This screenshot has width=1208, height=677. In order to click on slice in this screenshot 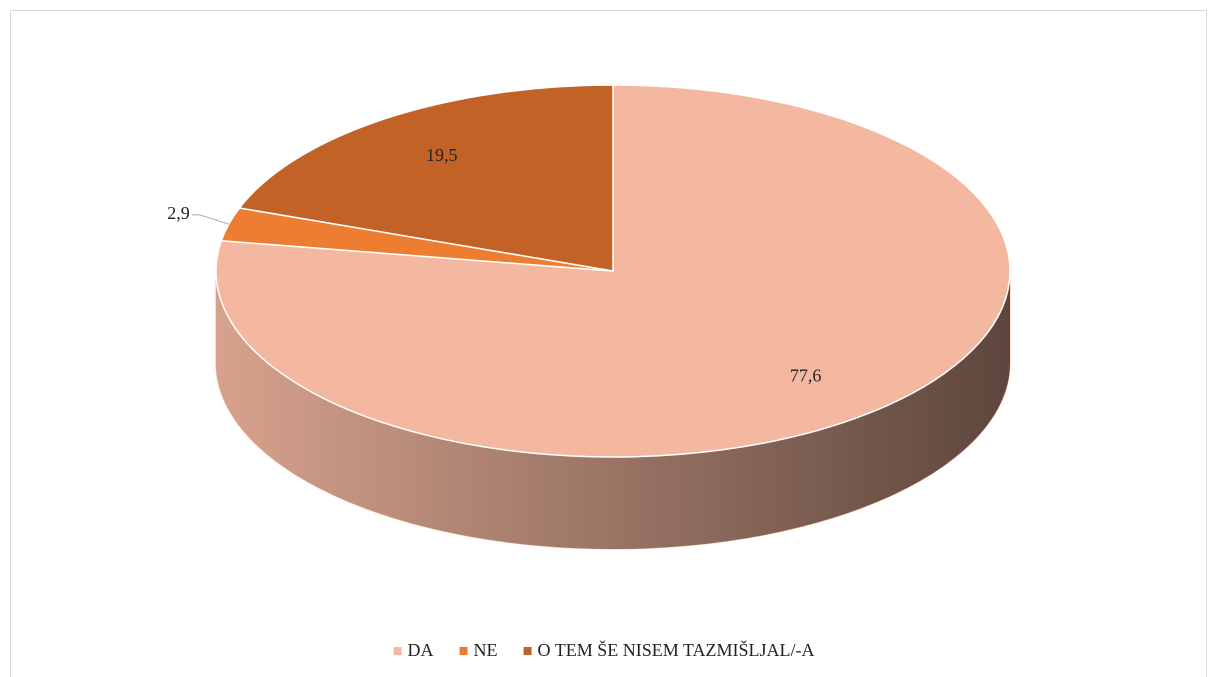, I will do `click(426, 178)`.